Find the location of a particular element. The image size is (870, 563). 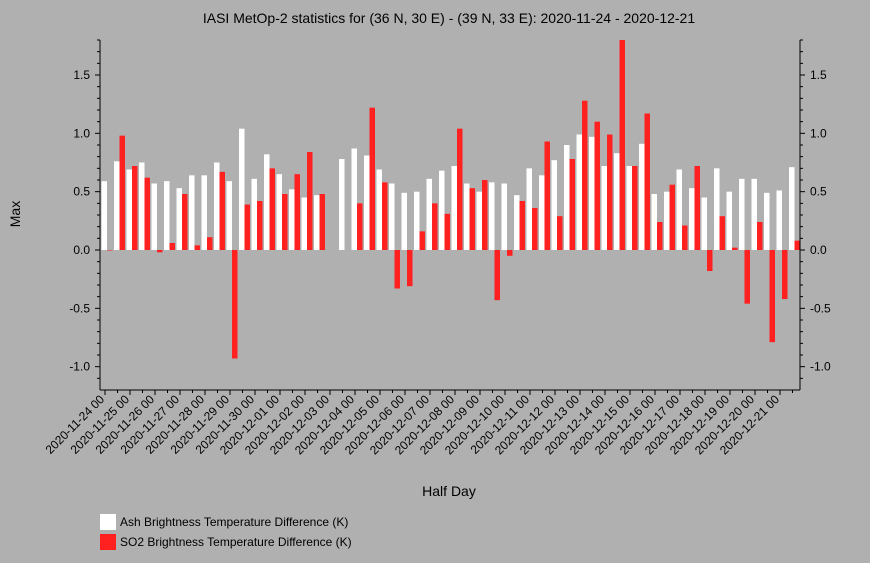

y-tick-label-right: 1.5 is located at coordinates (818, 75).